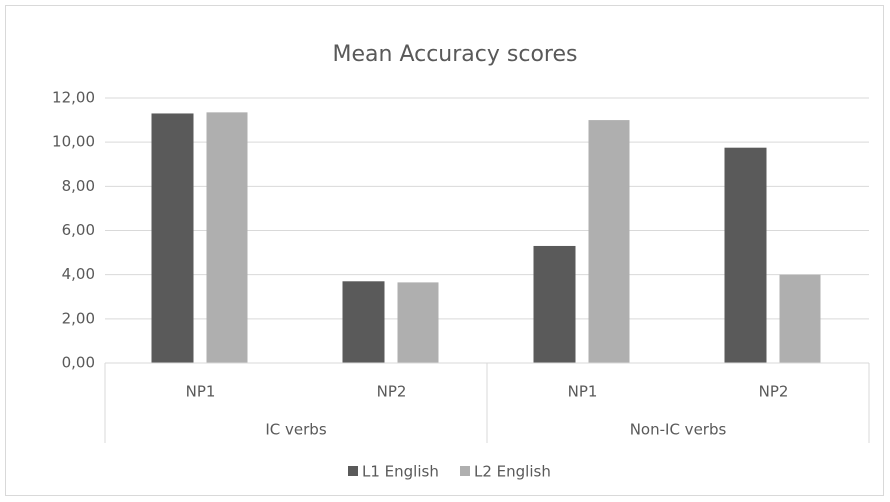 Image resolution: width=890 pixels, height=502 pixels. I want to click on y-tick-label: 4,00, so click(78, 274).